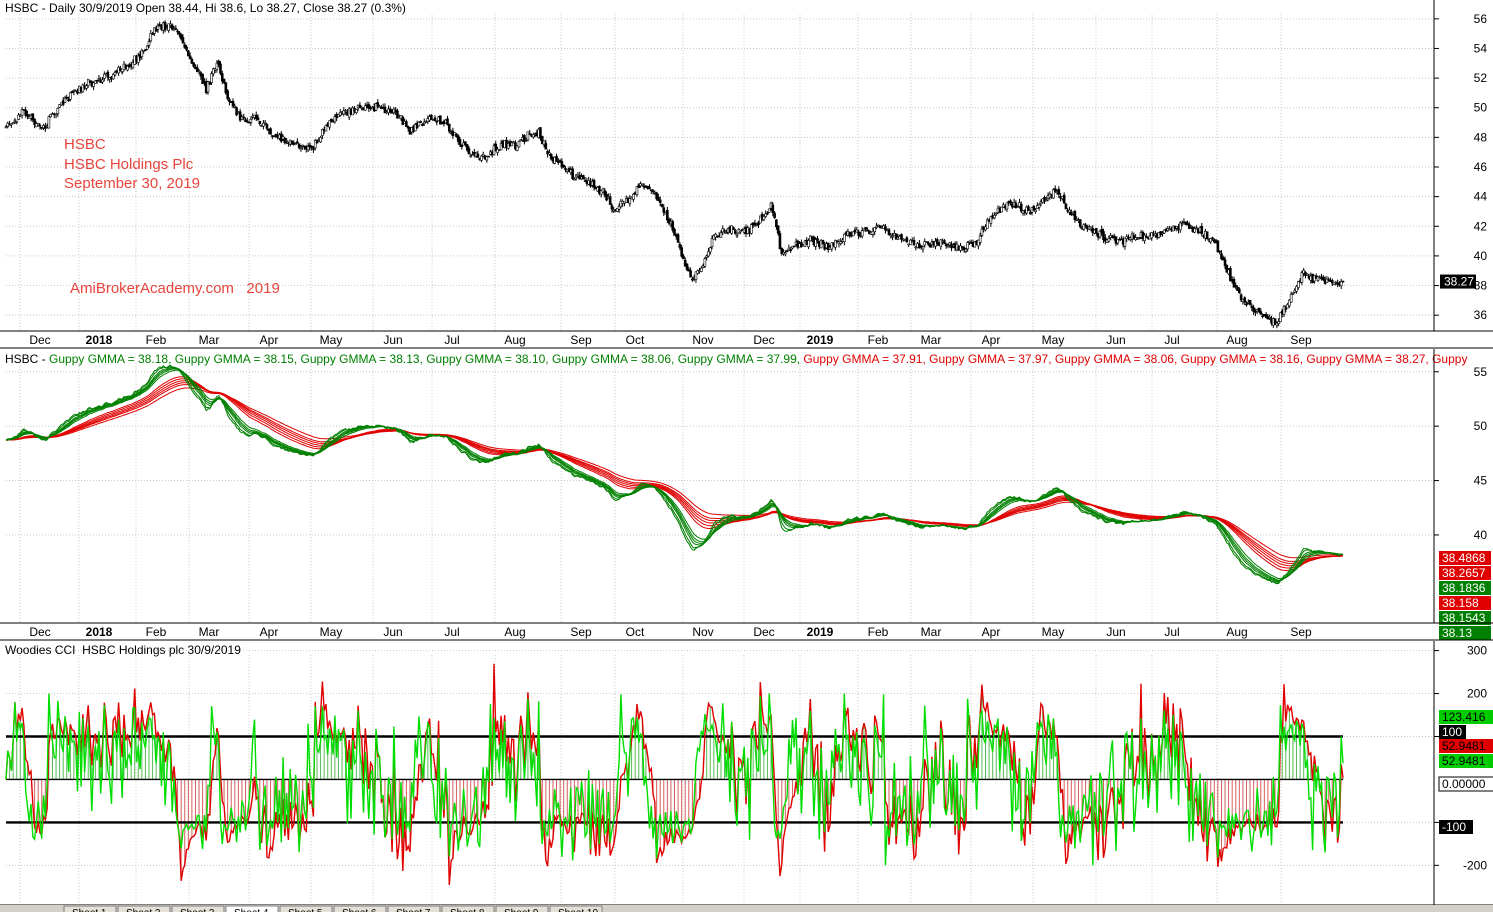 The image size is (1493, 912). Describe the element at coordinates (90, 908) in the screenshot. I see `sheet-tab: Sheet 1` at that location.